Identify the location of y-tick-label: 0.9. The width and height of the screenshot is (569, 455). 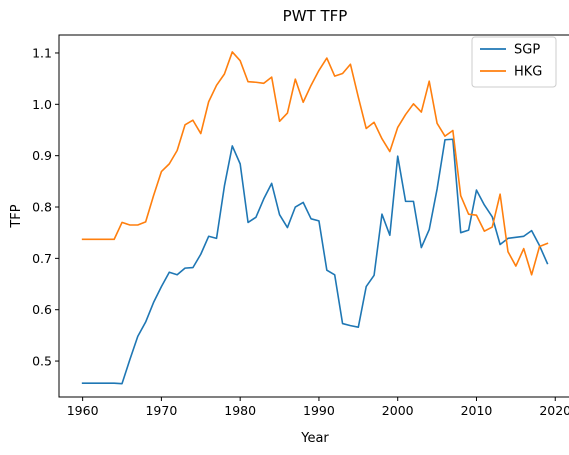
(42, 155).